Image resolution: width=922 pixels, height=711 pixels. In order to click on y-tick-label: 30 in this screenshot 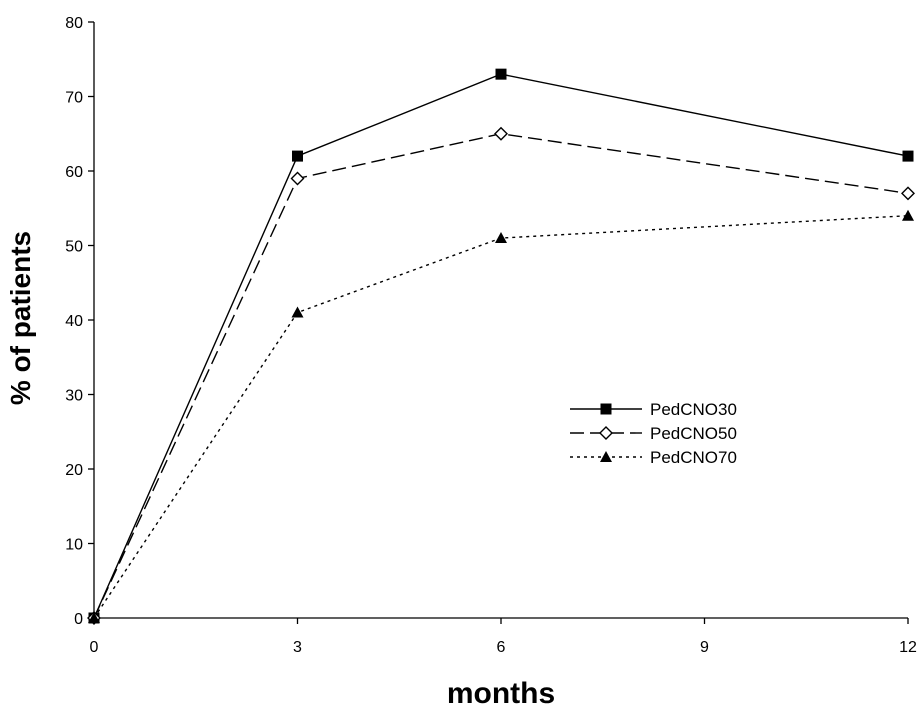, I will do `click(74, 396)`.